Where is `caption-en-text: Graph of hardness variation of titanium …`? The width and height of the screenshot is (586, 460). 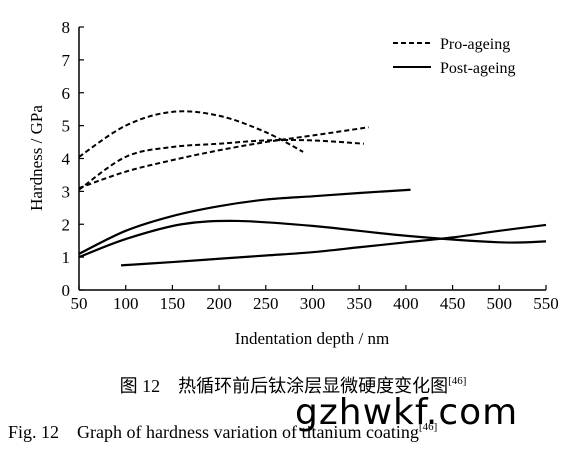 caption-en-text: Graph of hardness variation of titanium … is located at coordinates (248, 432).